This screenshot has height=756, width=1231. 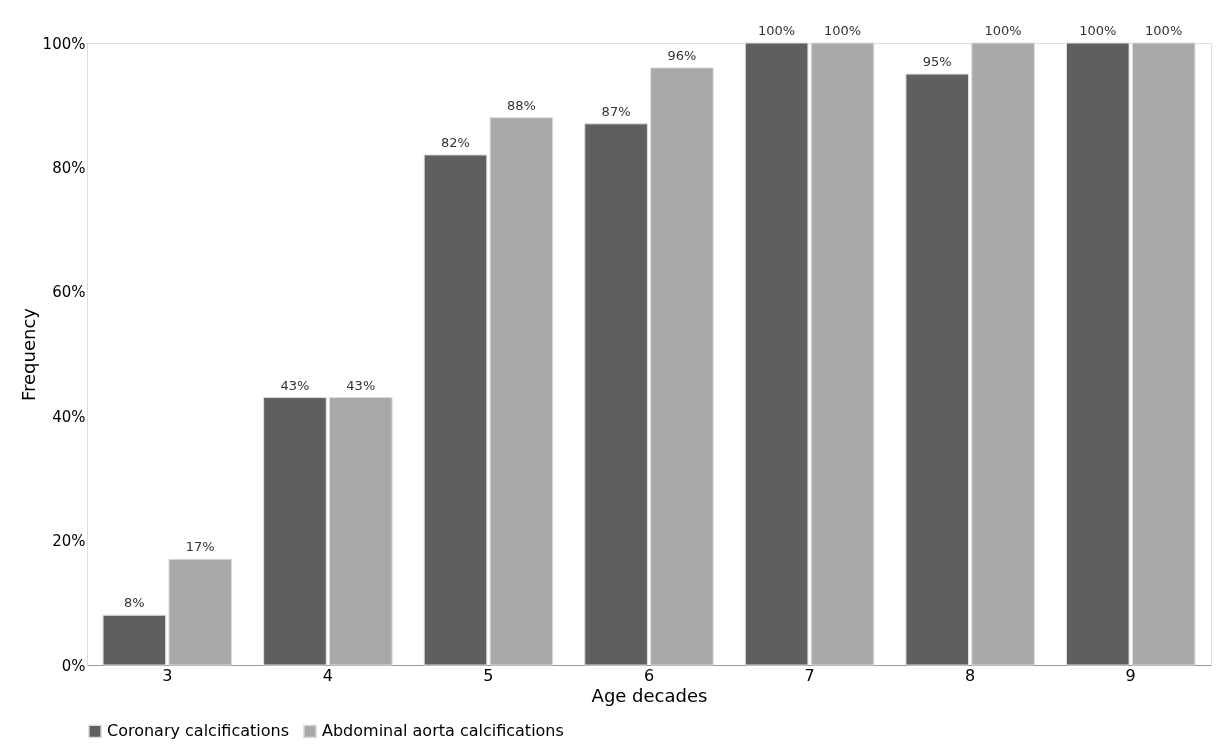 What do you see at coordinates (134, 603) in the screenshot?
I see `data-label: 8%` at bounding box center [134, 603].